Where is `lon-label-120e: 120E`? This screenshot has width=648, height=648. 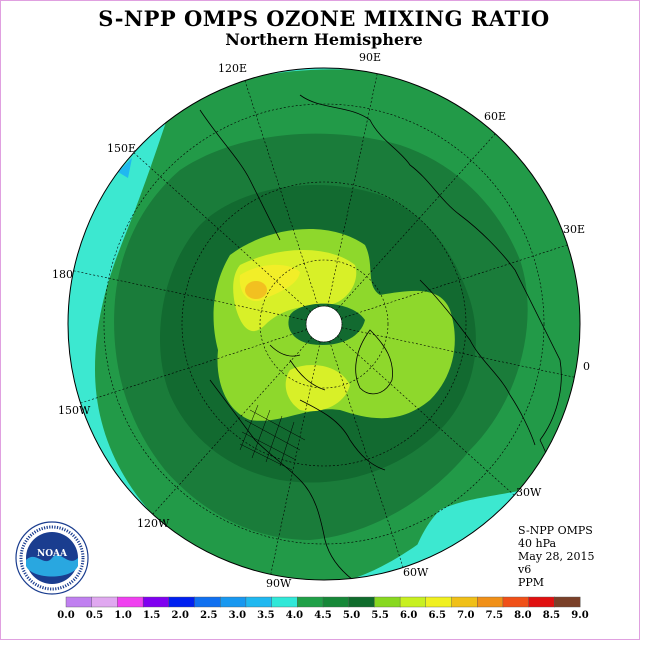 lon-label-120e: 120E is located at coordinates (233, 68).